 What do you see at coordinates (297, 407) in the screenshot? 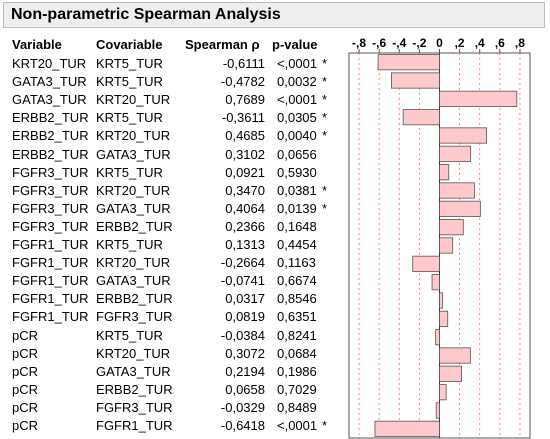
I see `row-pvalue: 0,8489` at bounding box center [297, 407].